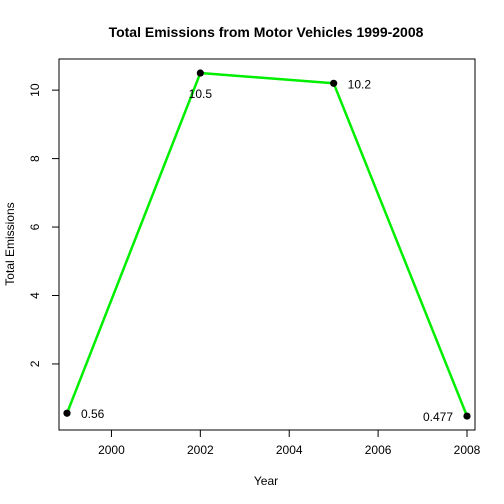 This screenshot has width=504, height=504. Describe the element at coordinates (200, 450) in the screenshot. I see `x-tick-label: 2002` at that location.